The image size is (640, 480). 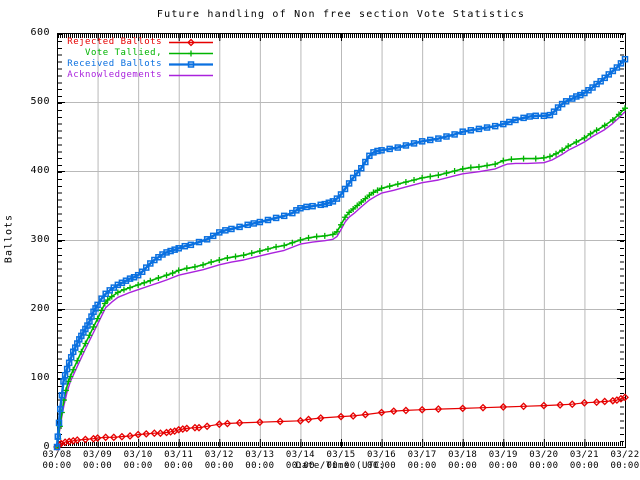 I want to click on y-tick-label: 300, so click(x=40, y=239).